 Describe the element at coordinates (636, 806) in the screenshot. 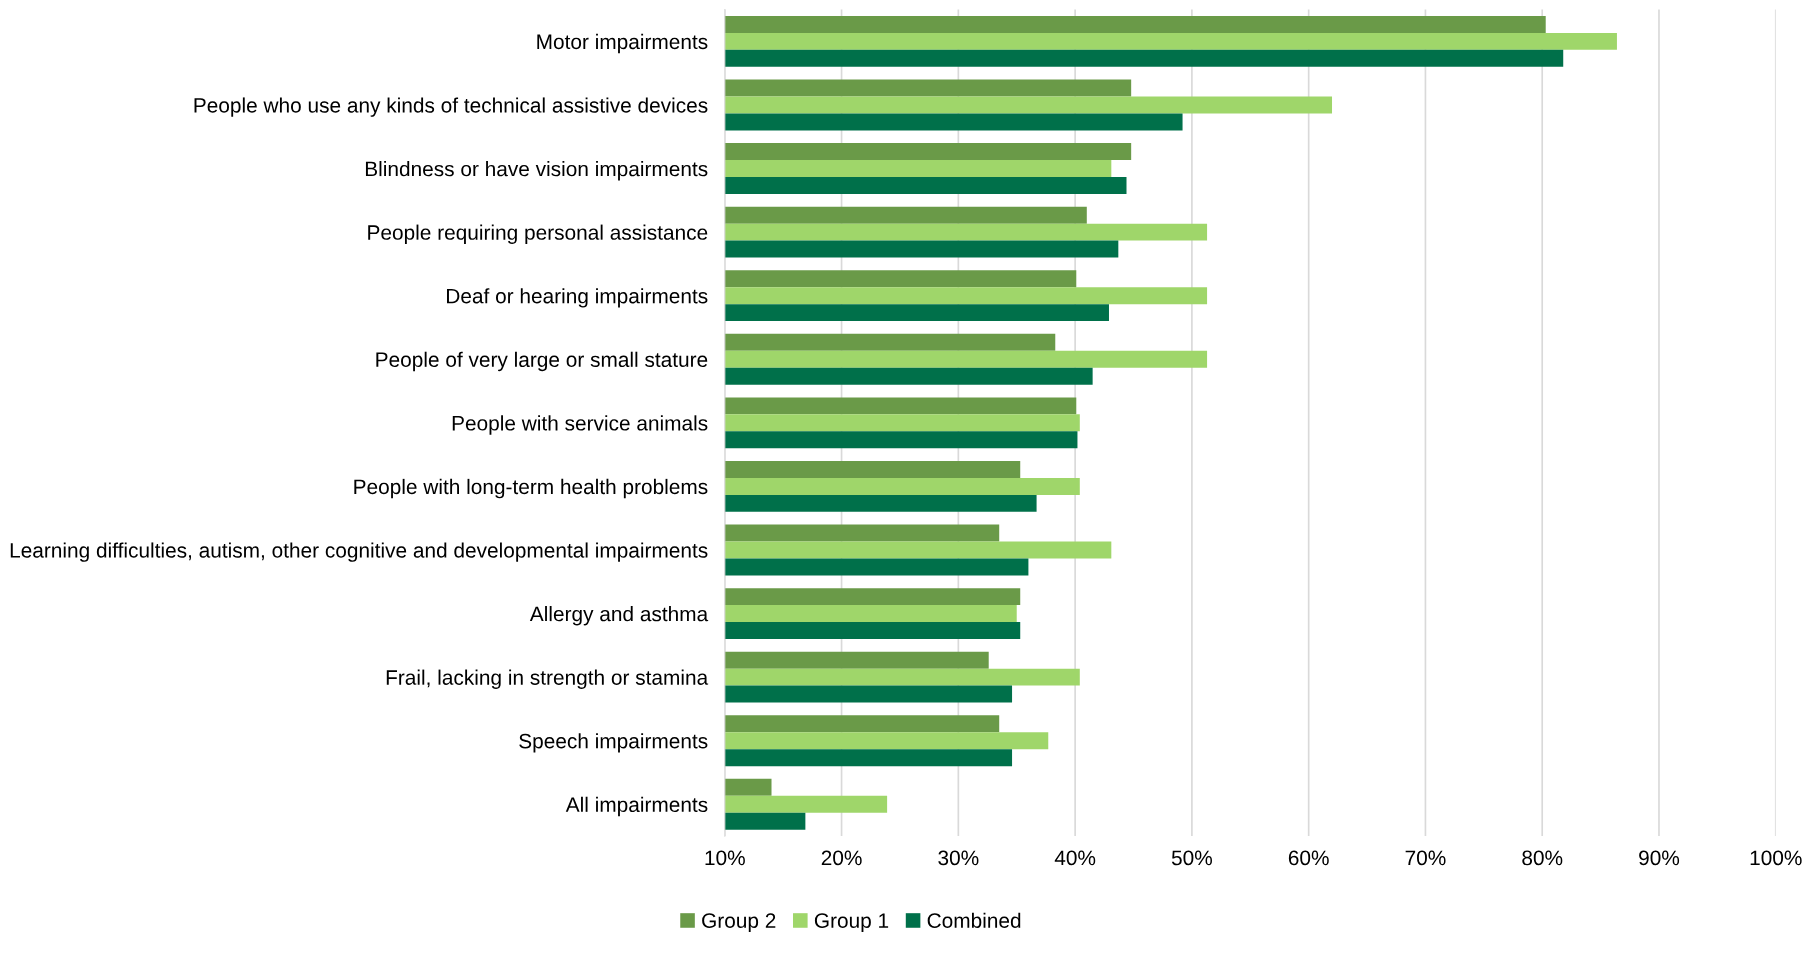

I see `y-tick-label: All impairments` at that location.